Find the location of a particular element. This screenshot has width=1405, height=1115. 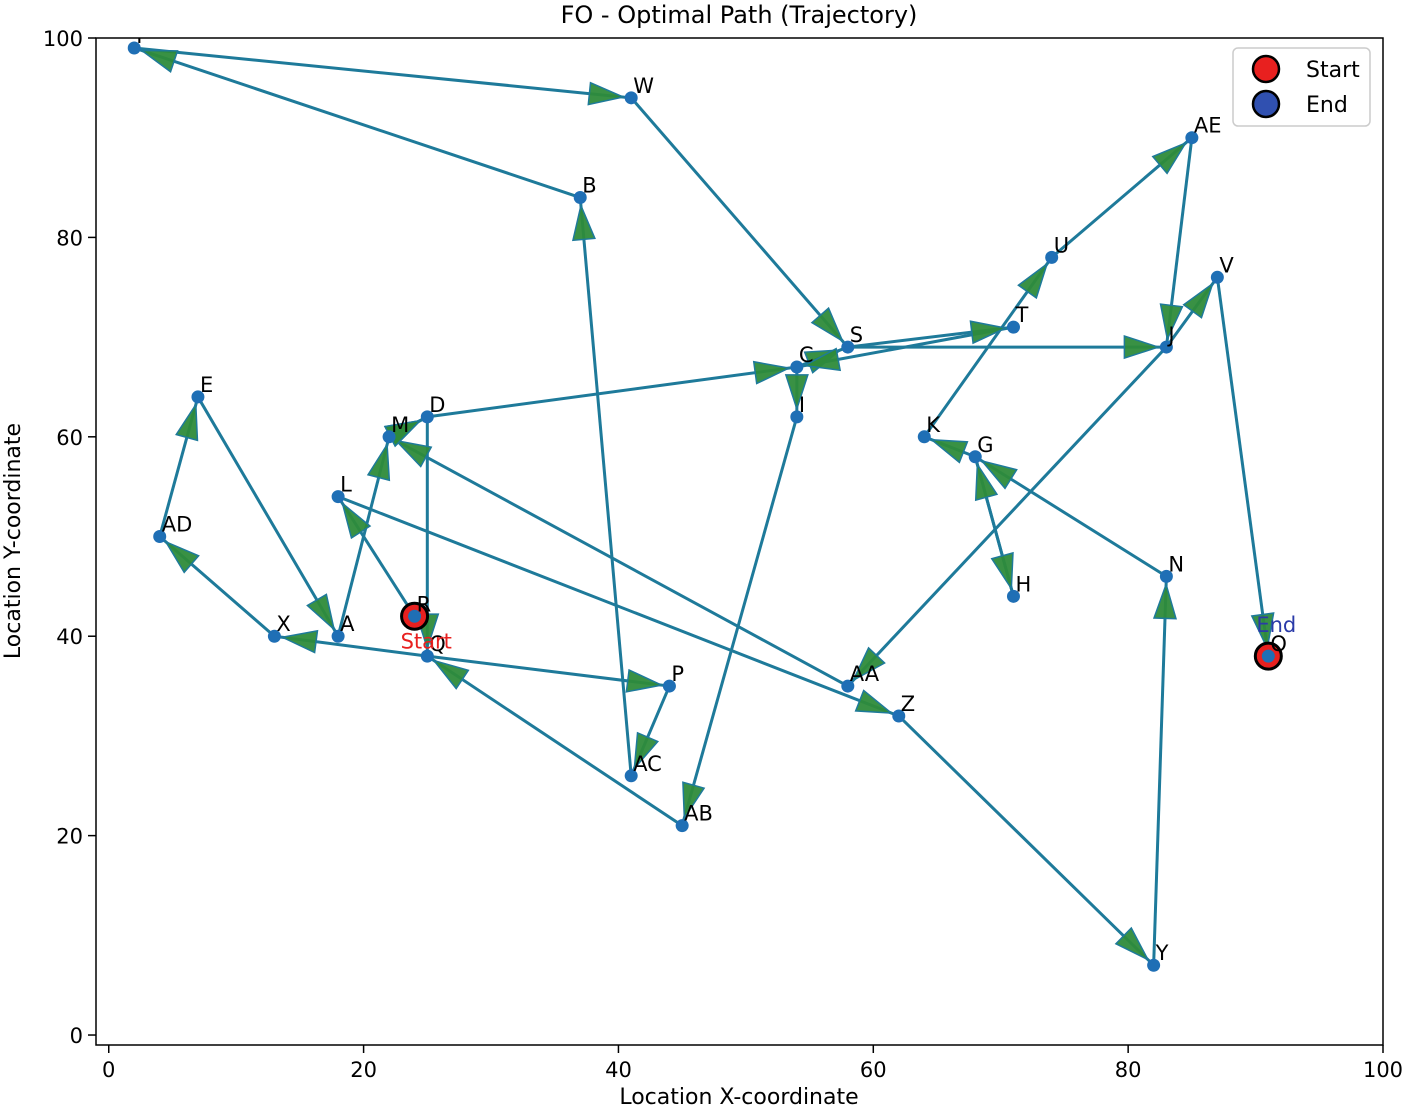

x-tick-label: 40 is located at coordinates (618, 1070).